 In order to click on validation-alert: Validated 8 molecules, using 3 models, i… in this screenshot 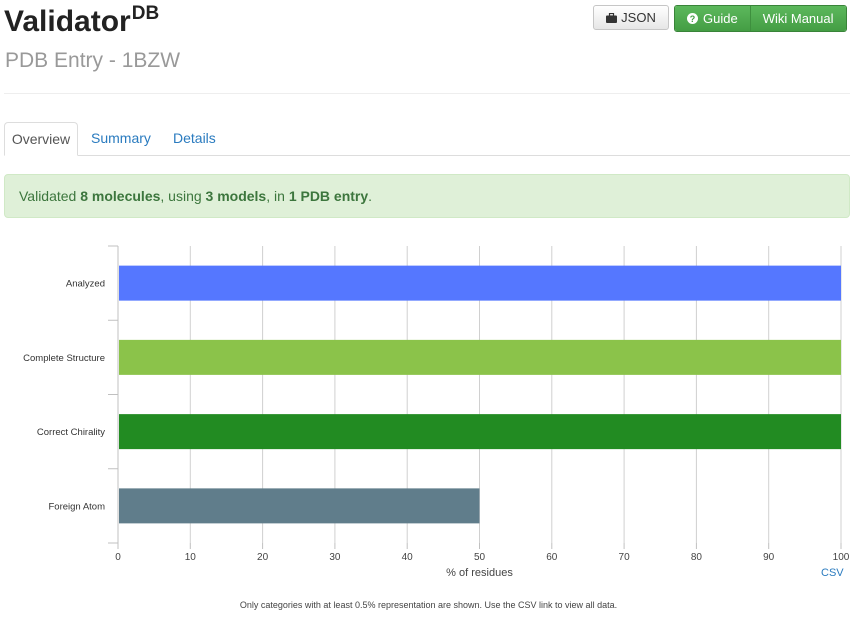, I will do `click(427, 196)`.